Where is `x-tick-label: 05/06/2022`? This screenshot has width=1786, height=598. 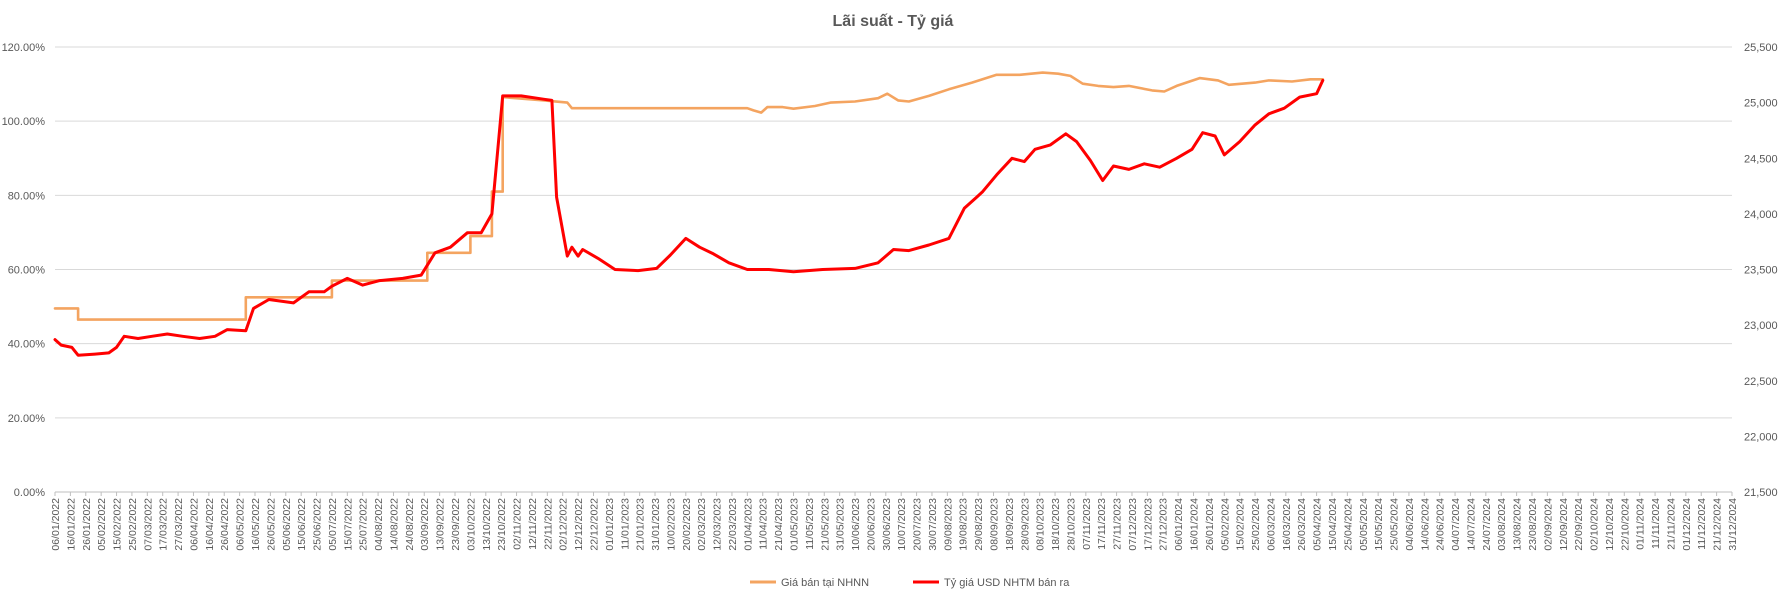
x-tick-label: 05/06/2022 is located at coordinates (287, 524).